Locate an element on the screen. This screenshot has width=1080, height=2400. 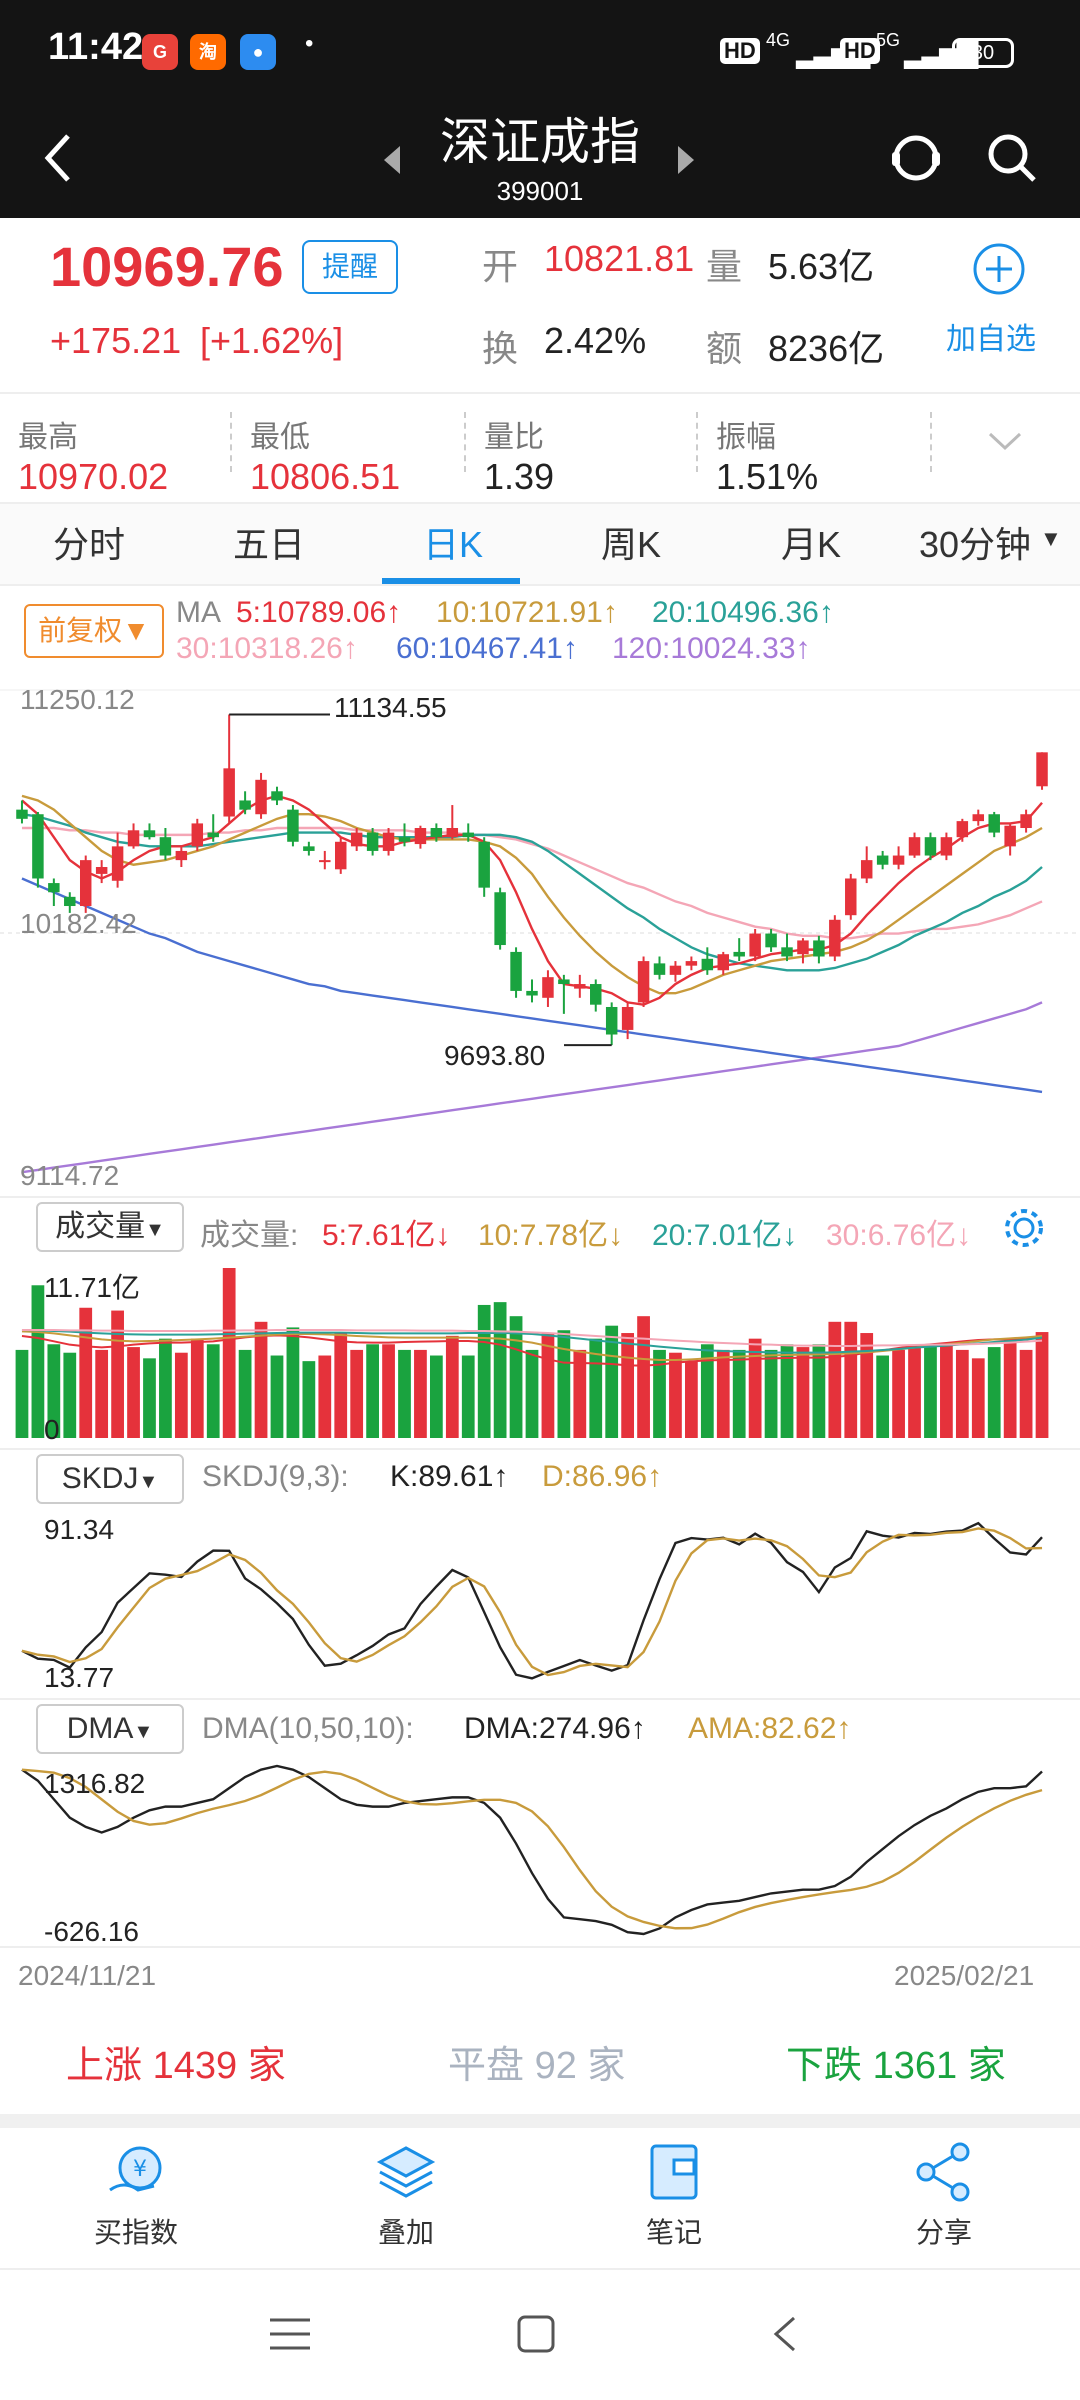
search-icon is located at coordinates (1012, 158).